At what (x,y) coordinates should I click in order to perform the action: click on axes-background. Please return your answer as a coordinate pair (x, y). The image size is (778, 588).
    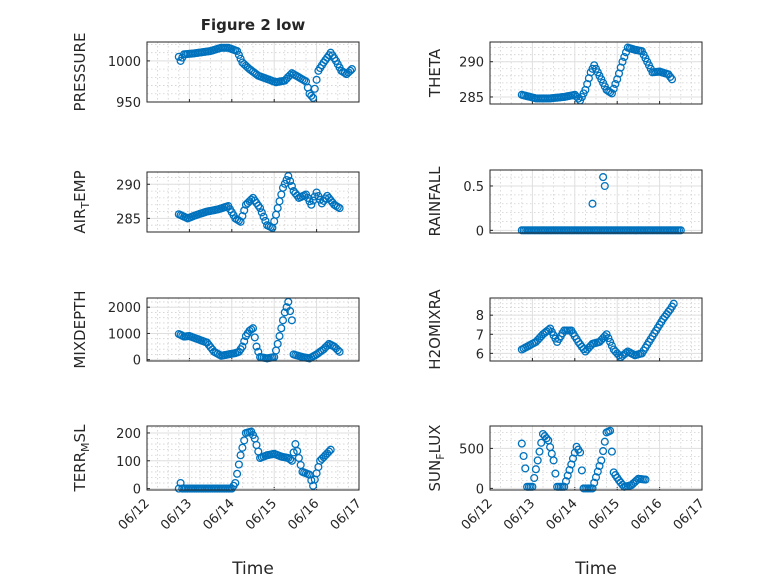
    Looking at the image, I should click on (253, 72).